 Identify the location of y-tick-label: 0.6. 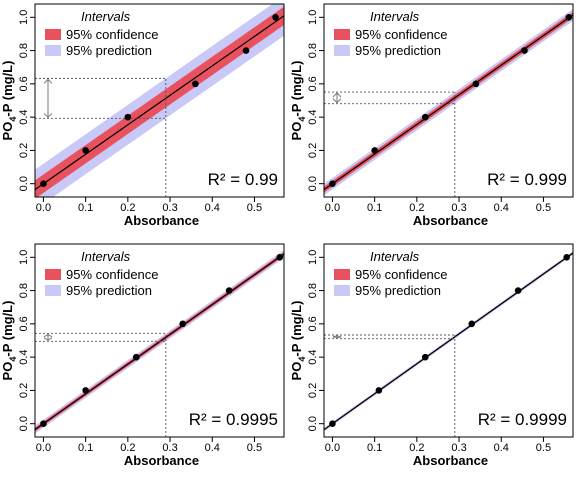
(24, 83).